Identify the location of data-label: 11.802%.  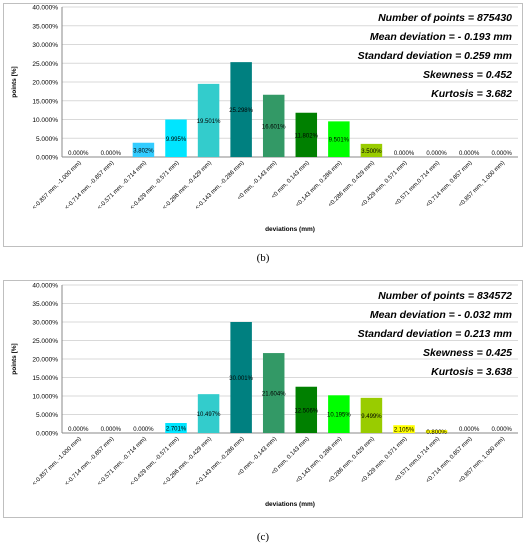
(307, 136).